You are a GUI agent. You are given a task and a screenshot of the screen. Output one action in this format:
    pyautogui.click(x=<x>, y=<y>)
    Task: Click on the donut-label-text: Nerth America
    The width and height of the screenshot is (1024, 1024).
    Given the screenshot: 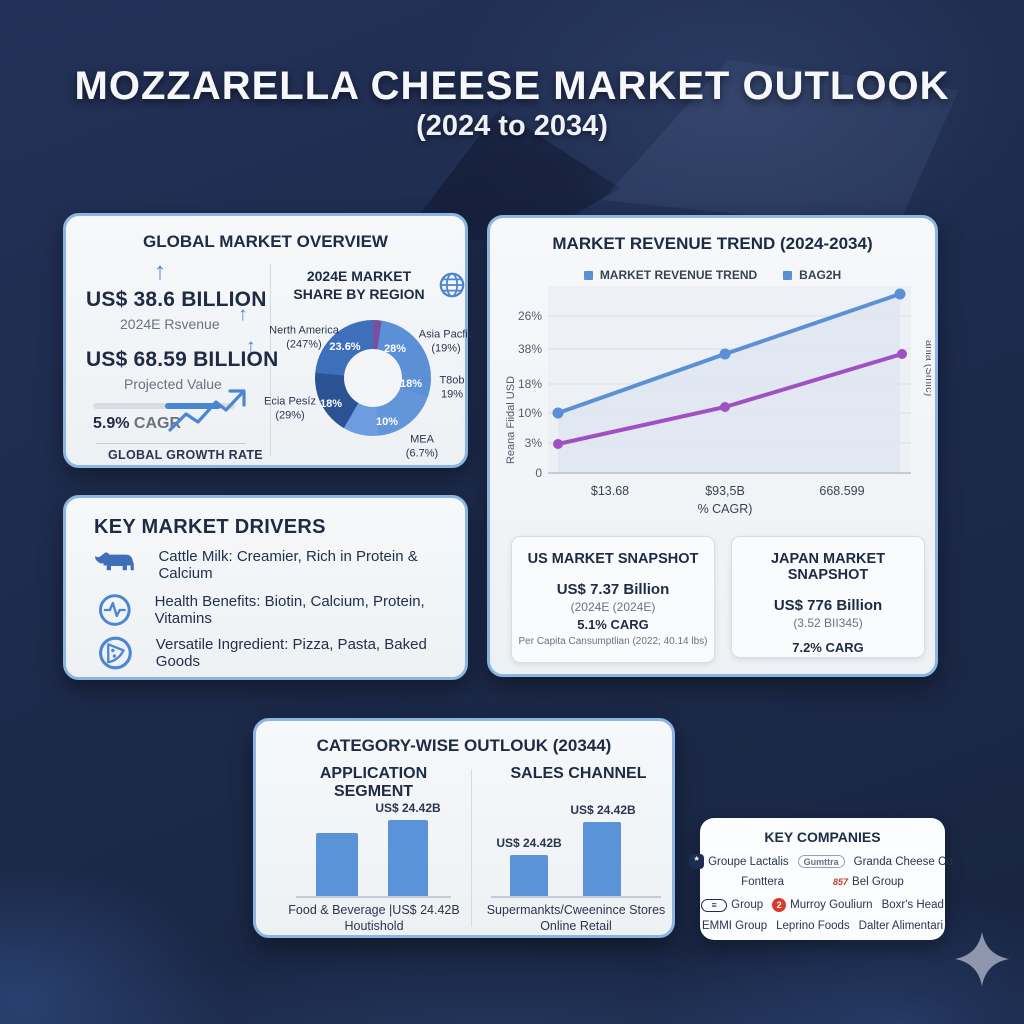 What is the action you would take?
    pyautogui.click(x=304, y=330)
    